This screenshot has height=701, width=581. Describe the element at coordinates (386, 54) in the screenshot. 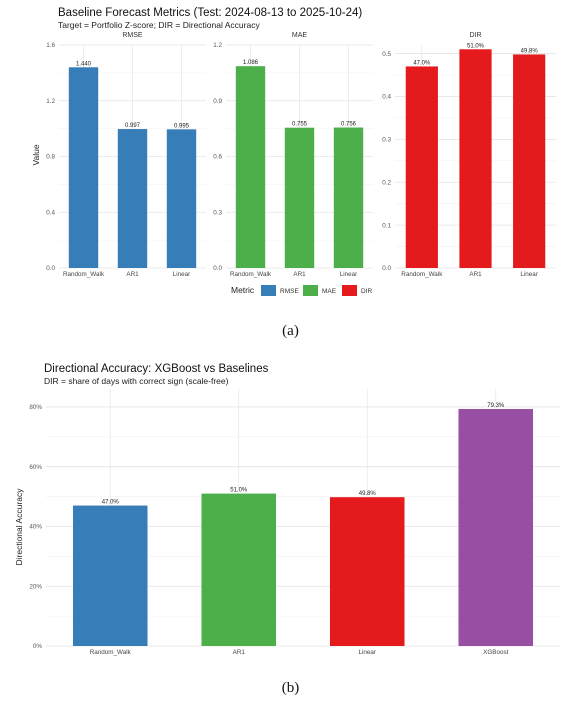

I see `facet-dir-ytick-label: 0.5` at that location.